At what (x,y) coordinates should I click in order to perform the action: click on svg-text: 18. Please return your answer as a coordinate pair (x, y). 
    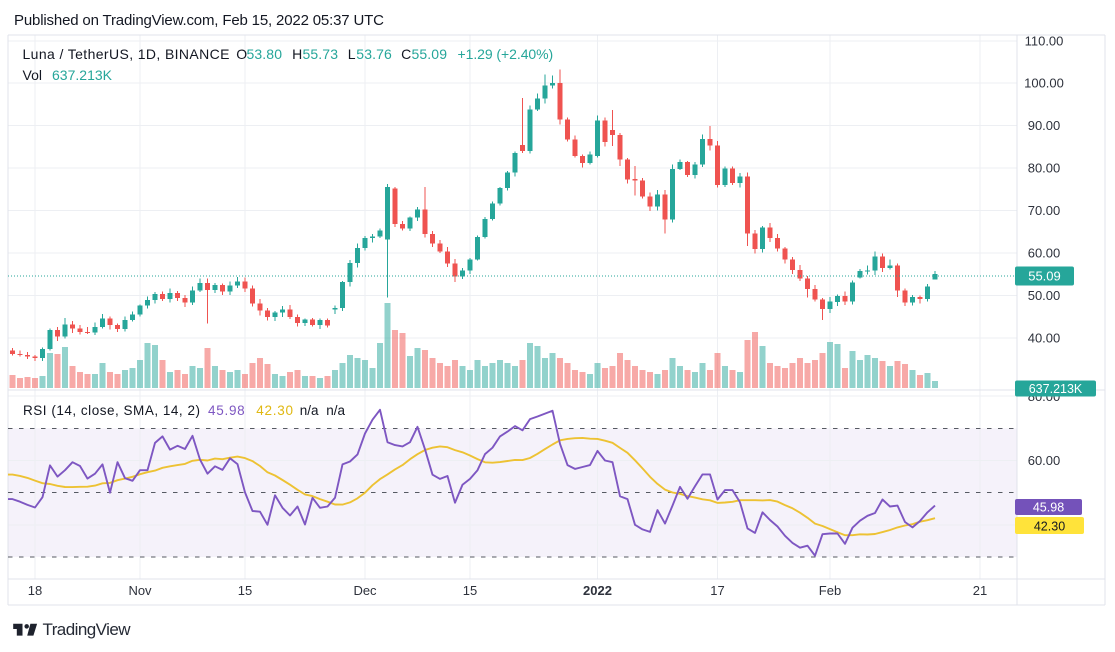
    Looking at the image, I should click on (35, 590).